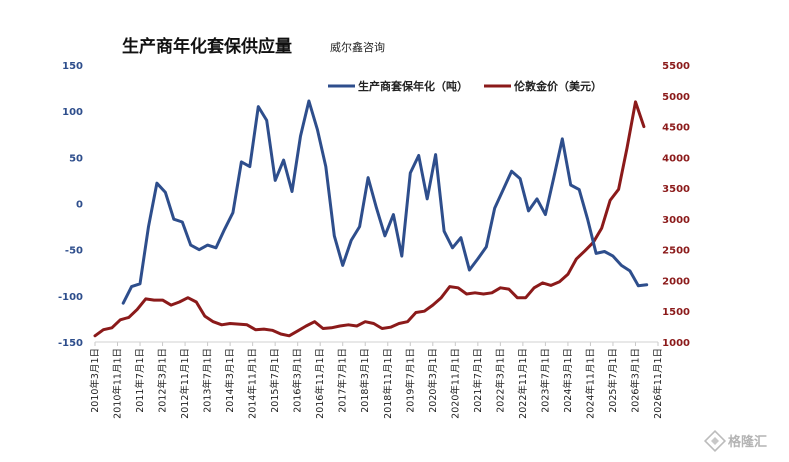  What do you see at coordinates (455, 383) in the screenshot?
I see `x-tick-label: 2020年11月1日` at bounding box center [455, 383].